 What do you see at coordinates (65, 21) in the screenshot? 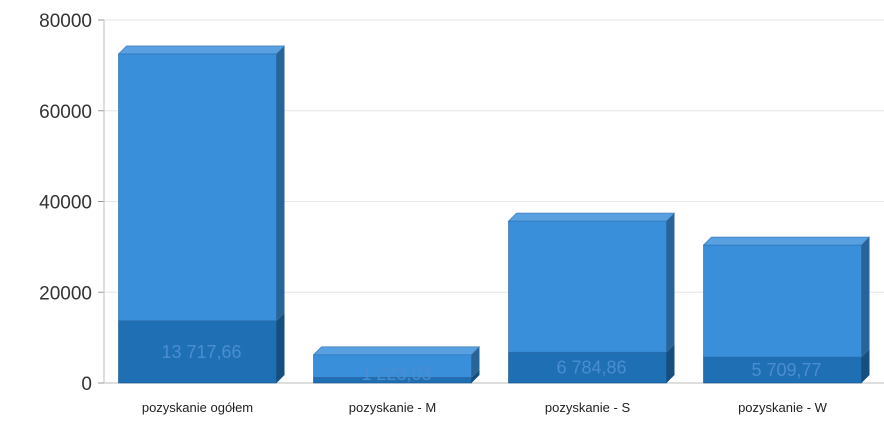
I see `y-tick-label: 80000` at bounding box center [65, 21].